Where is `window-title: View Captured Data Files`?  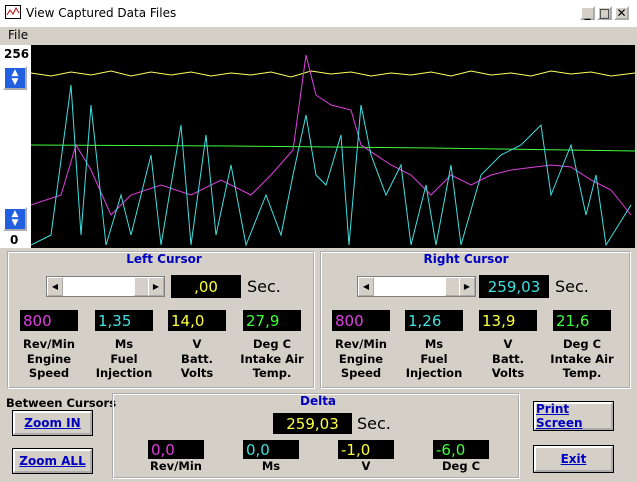 window-title: View Captured Data Files is located at coordinates (101, 13).